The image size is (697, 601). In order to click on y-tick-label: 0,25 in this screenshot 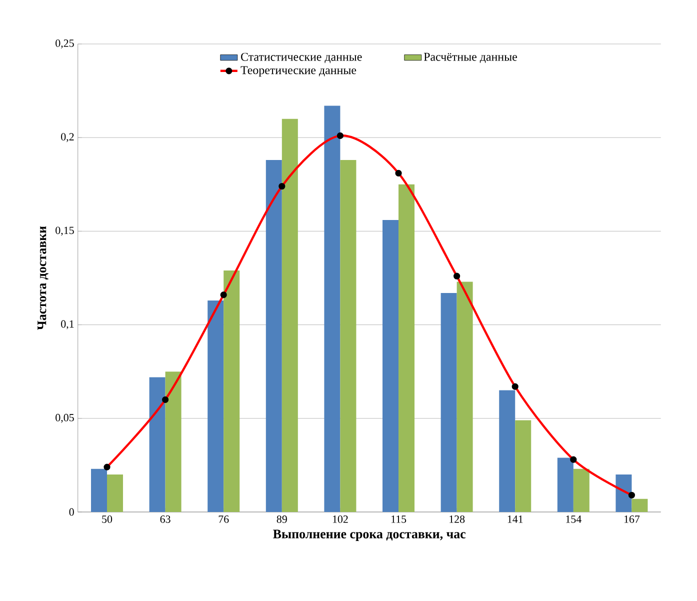, I will do `click(65, 44)`.